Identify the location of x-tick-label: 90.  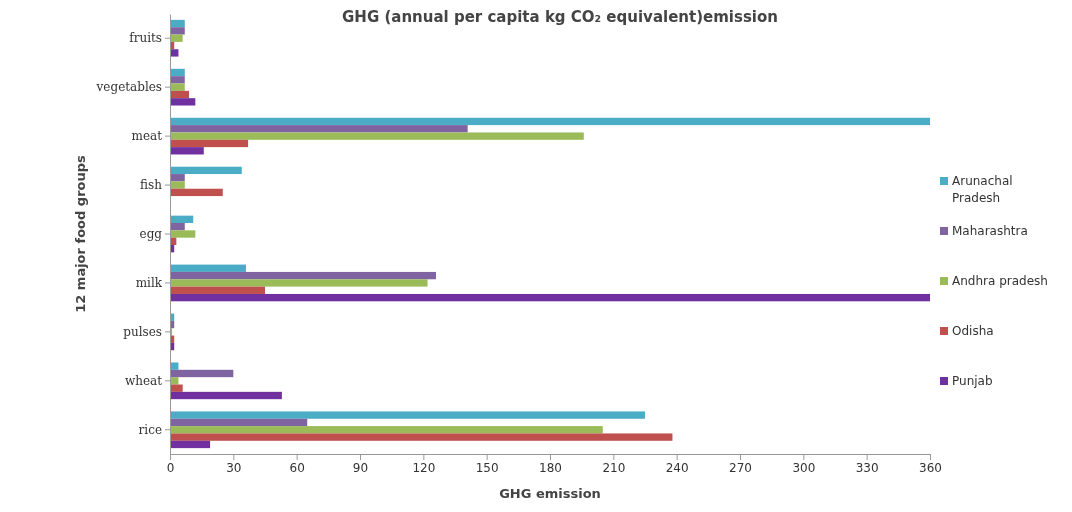
(360, 467).